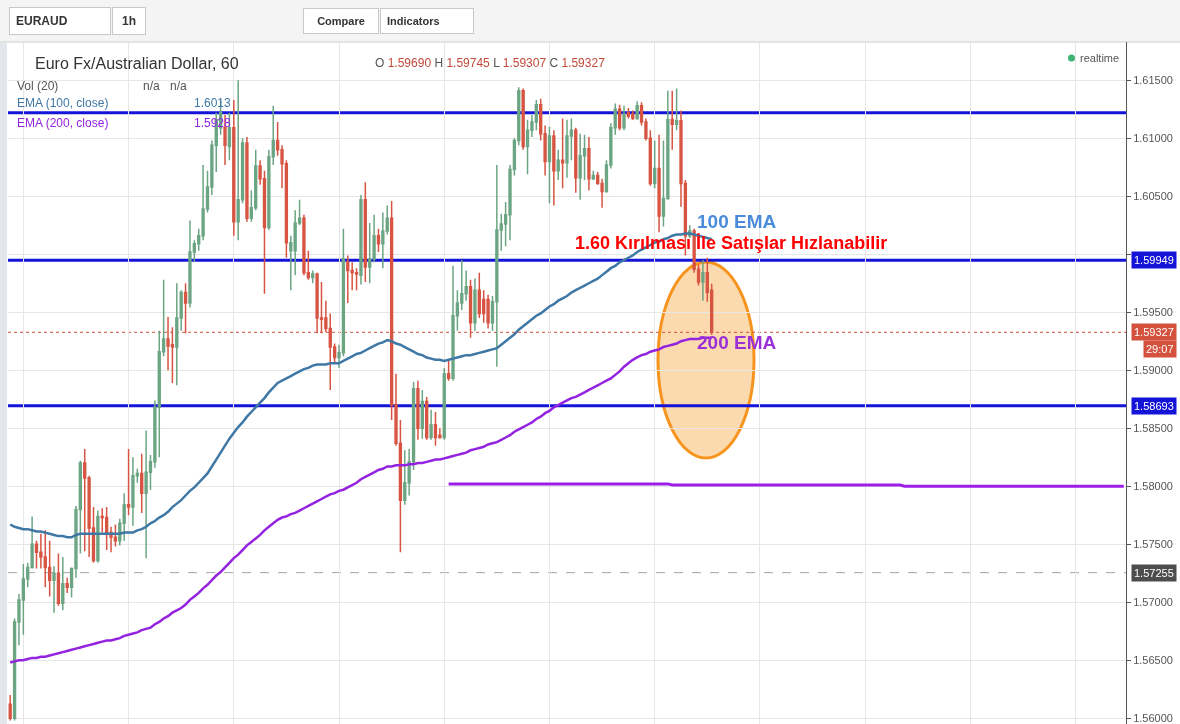 This screenshot has height=724, width=1180. What do you see at coordinates (1153, 660) in the screenshot?
I see `y-tick-label: 1.56500` at bounding box center [1153, 660].